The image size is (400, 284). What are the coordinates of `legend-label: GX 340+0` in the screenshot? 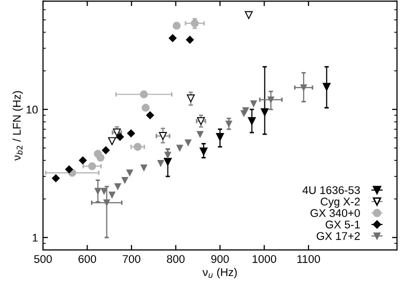 It's located at (335, 213).